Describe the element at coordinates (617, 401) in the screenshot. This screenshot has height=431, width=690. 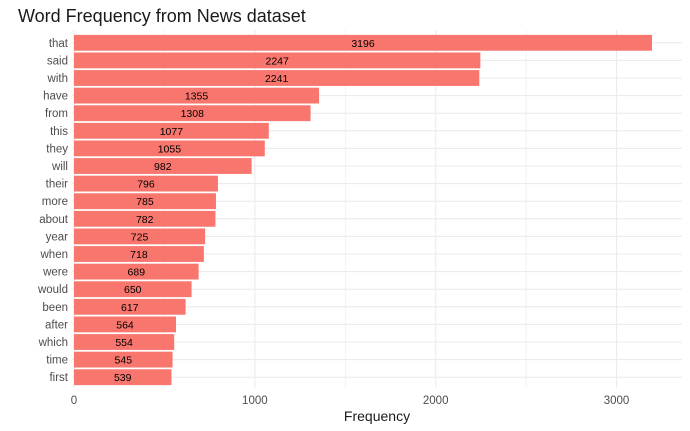
I see `x-tick-label-3000: 3000` at that location.